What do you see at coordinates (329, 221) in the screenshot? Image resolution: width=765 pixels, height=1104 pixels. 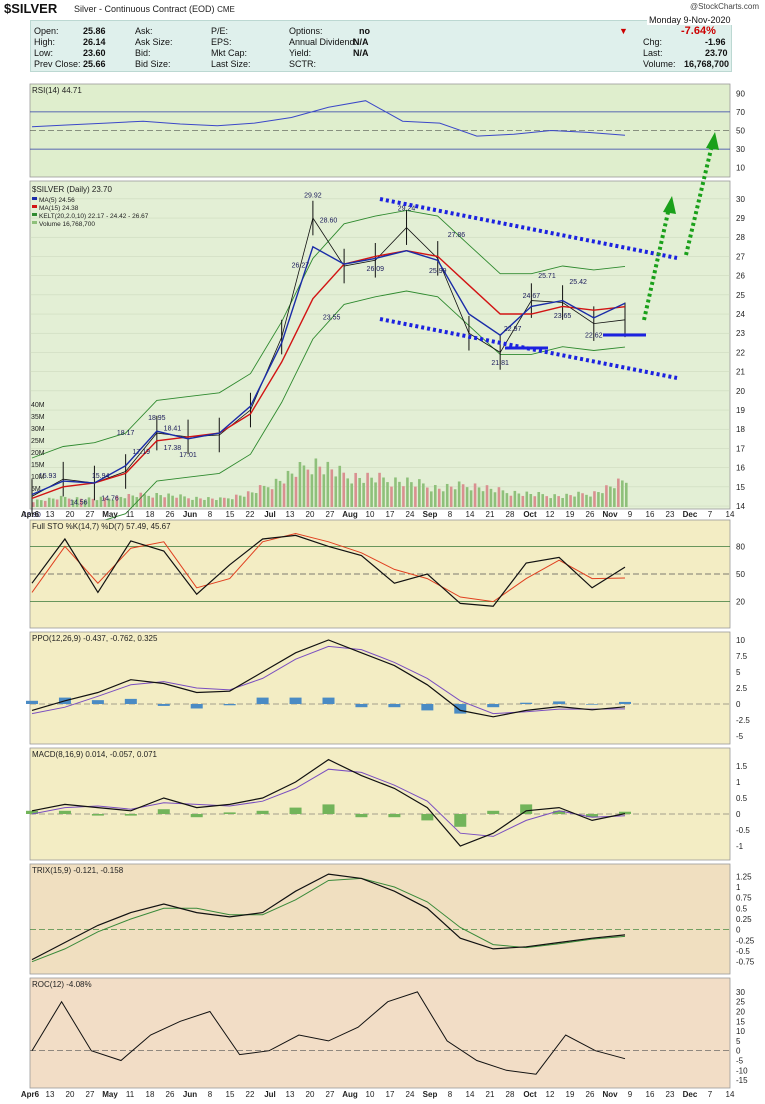 I see `price-data-label: 28.60` at bounding box center [329, 221].